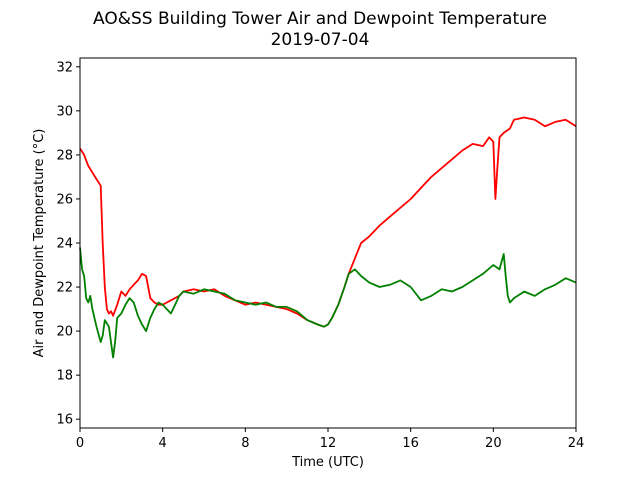 This screenshot has height=480, width=640. I want to click on x-tick-label: 16, so click(410, 443).